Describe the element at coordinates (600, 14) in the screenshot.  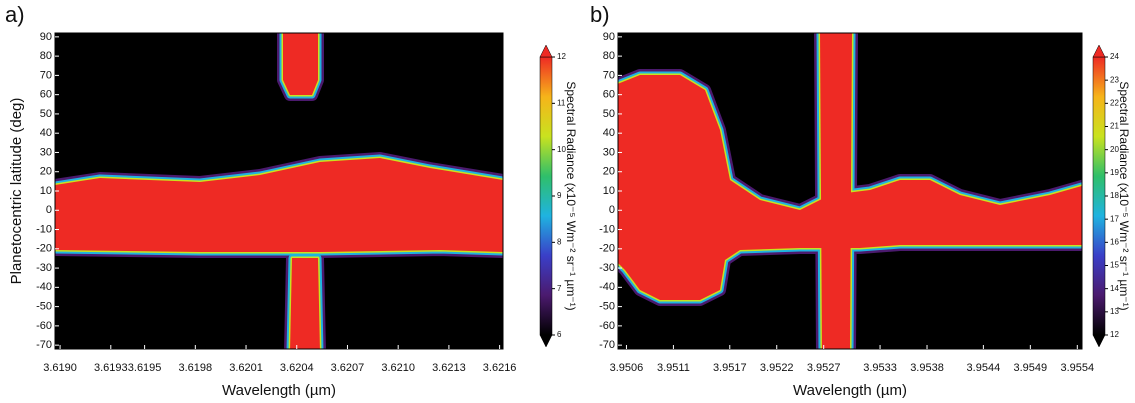
I see `panel-label: b)` at that location.